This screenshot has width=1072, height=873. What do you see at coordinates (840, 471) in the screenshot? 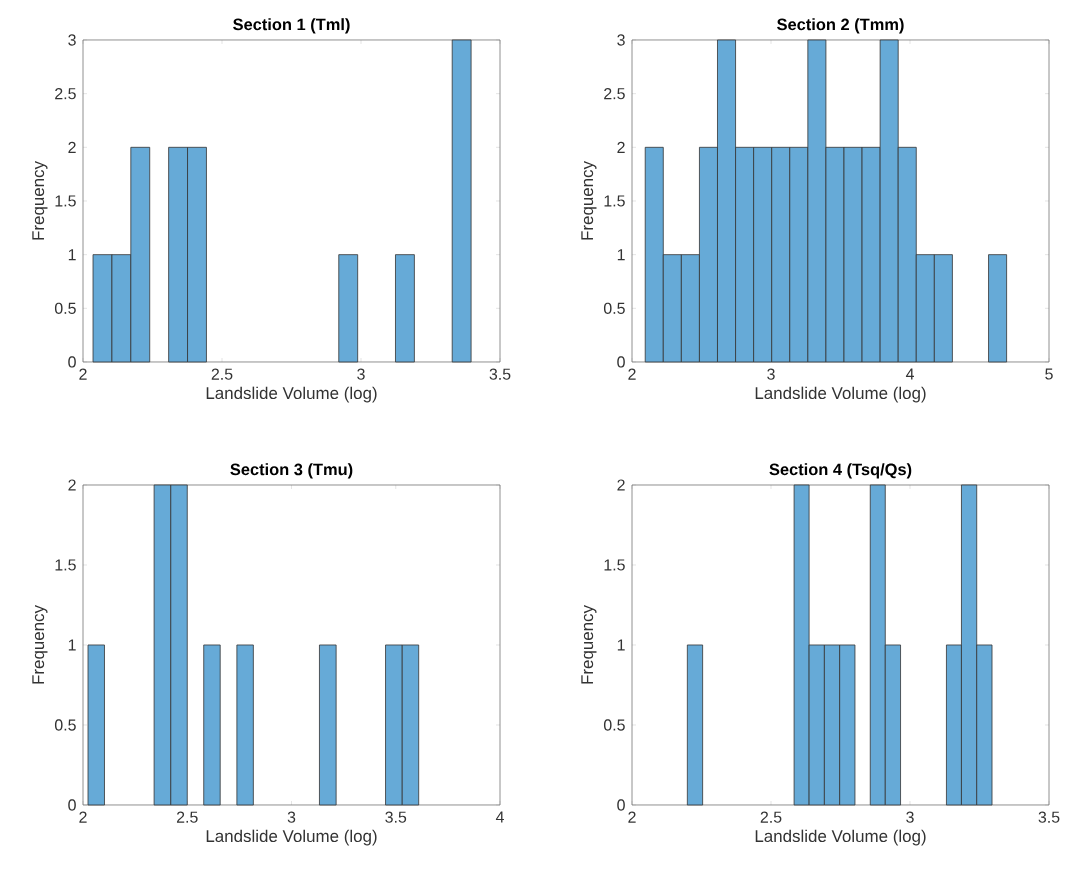
I see `chart-title: Section 4 (Tsq/Qs)` at bounding box center [840, 471].